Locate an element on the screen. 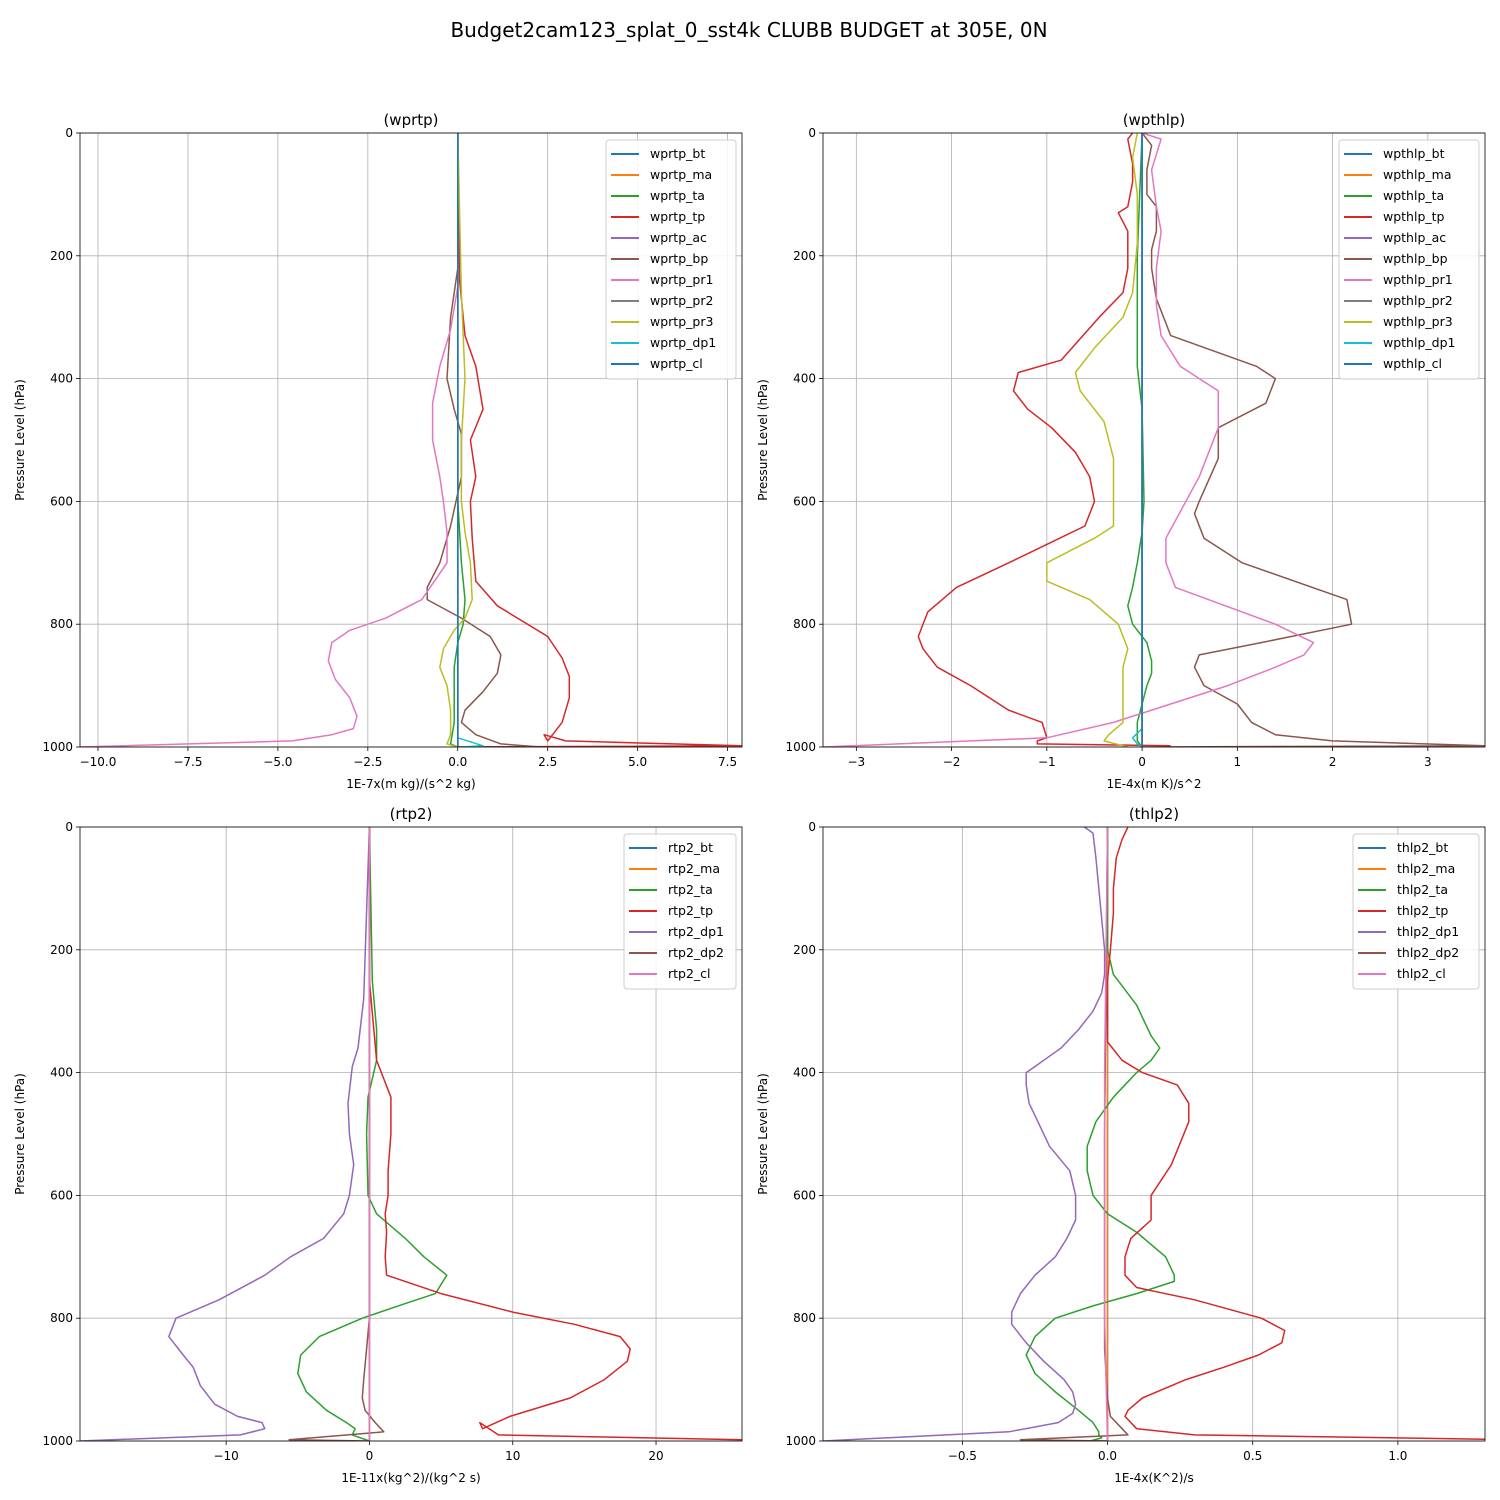  series-line-wpthlp_bp is located at coordinates (1313, 440).